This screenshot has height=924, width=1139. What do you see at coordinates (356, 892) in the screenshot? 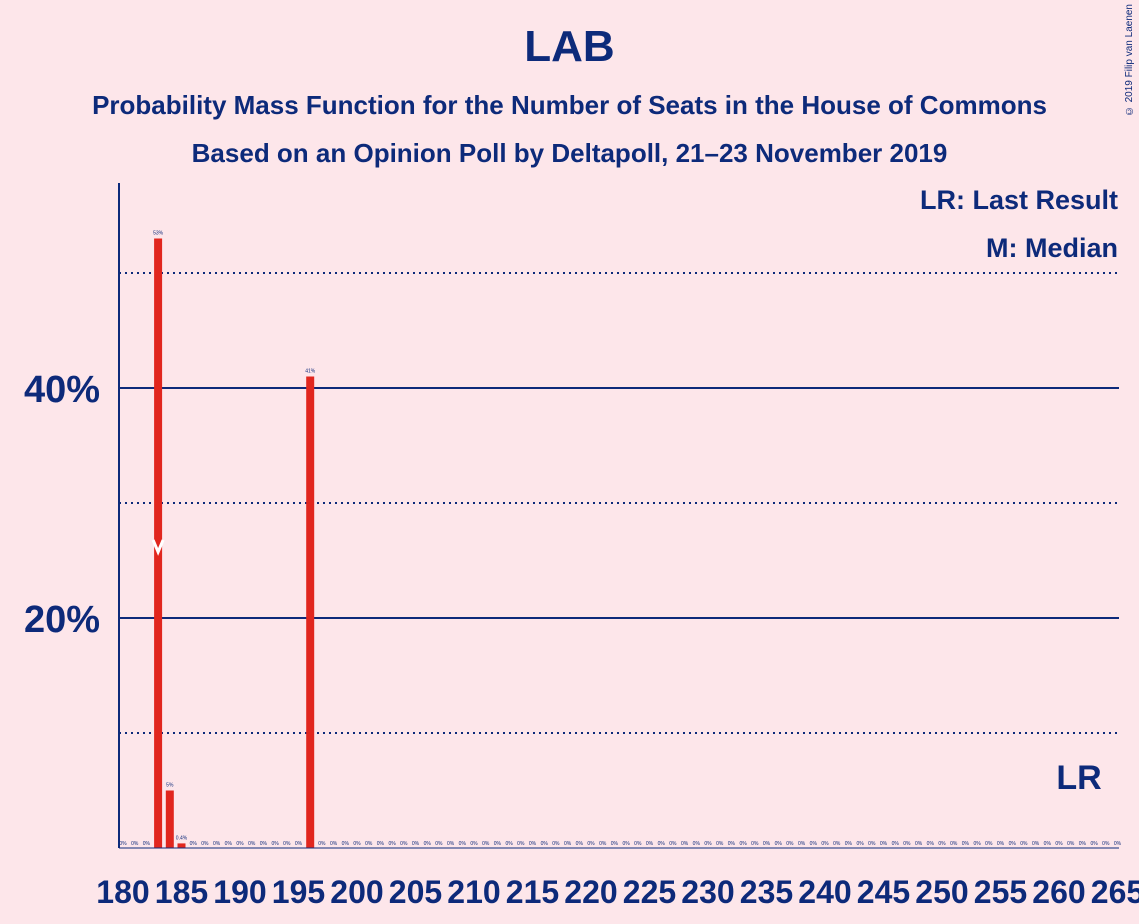
I see `x-tick-label: 200` at bounding box center [356, 892].